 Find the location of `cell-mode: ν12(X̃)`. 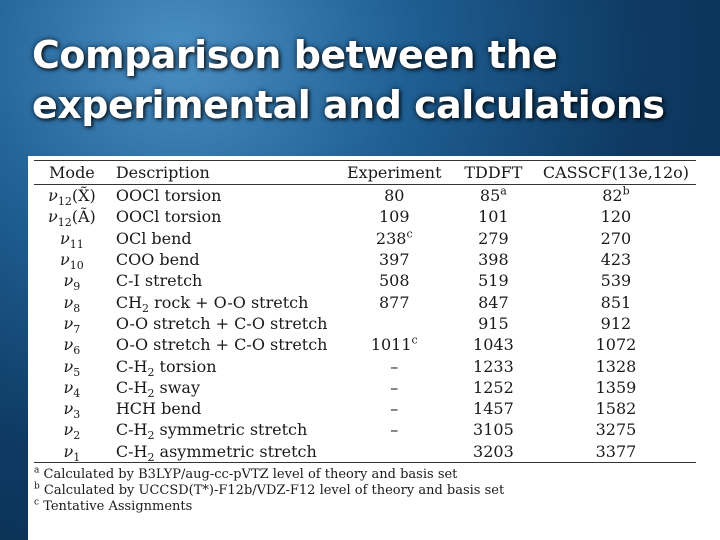

cell-mode: ν12(X̃) is located at coordinates (72, 196).